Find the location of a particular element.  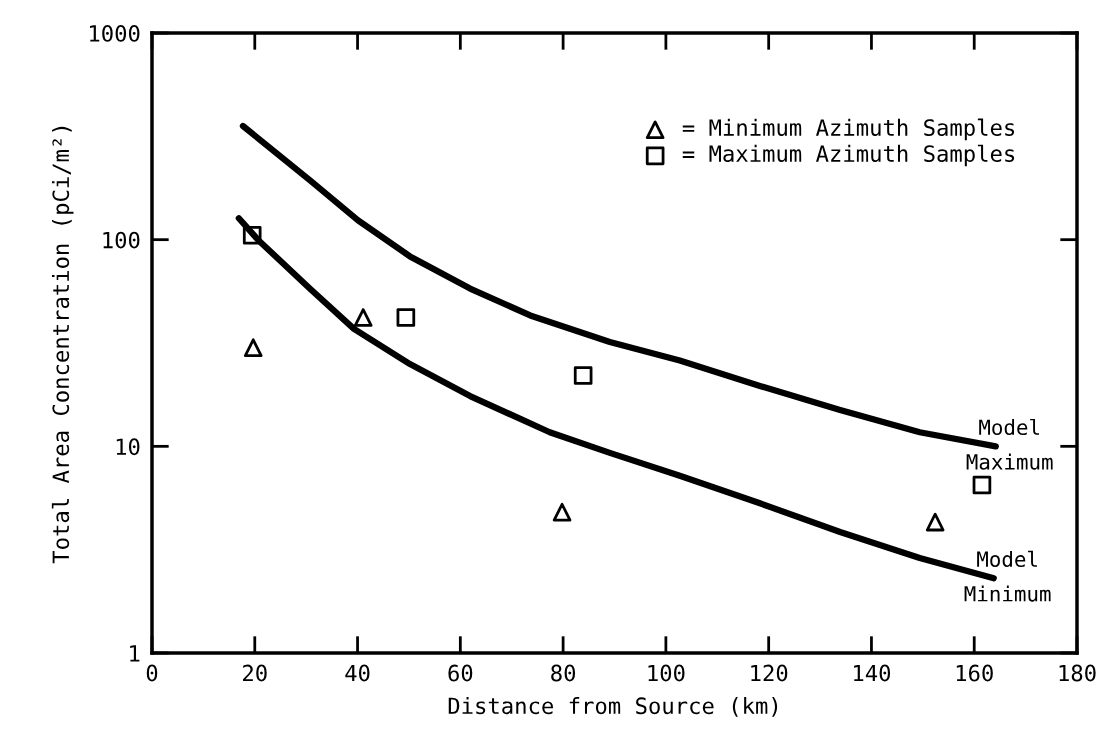

y-tick-label: 10 is located at coordinates (128, 447).